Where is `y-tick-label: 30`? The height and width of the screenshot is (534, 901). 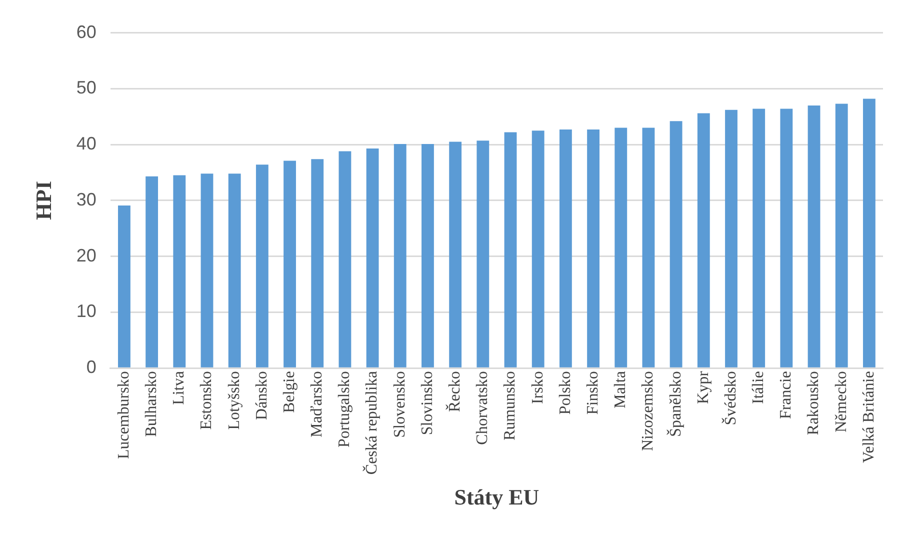 y-tick-label: 30 is located at coordinates (86, 199).